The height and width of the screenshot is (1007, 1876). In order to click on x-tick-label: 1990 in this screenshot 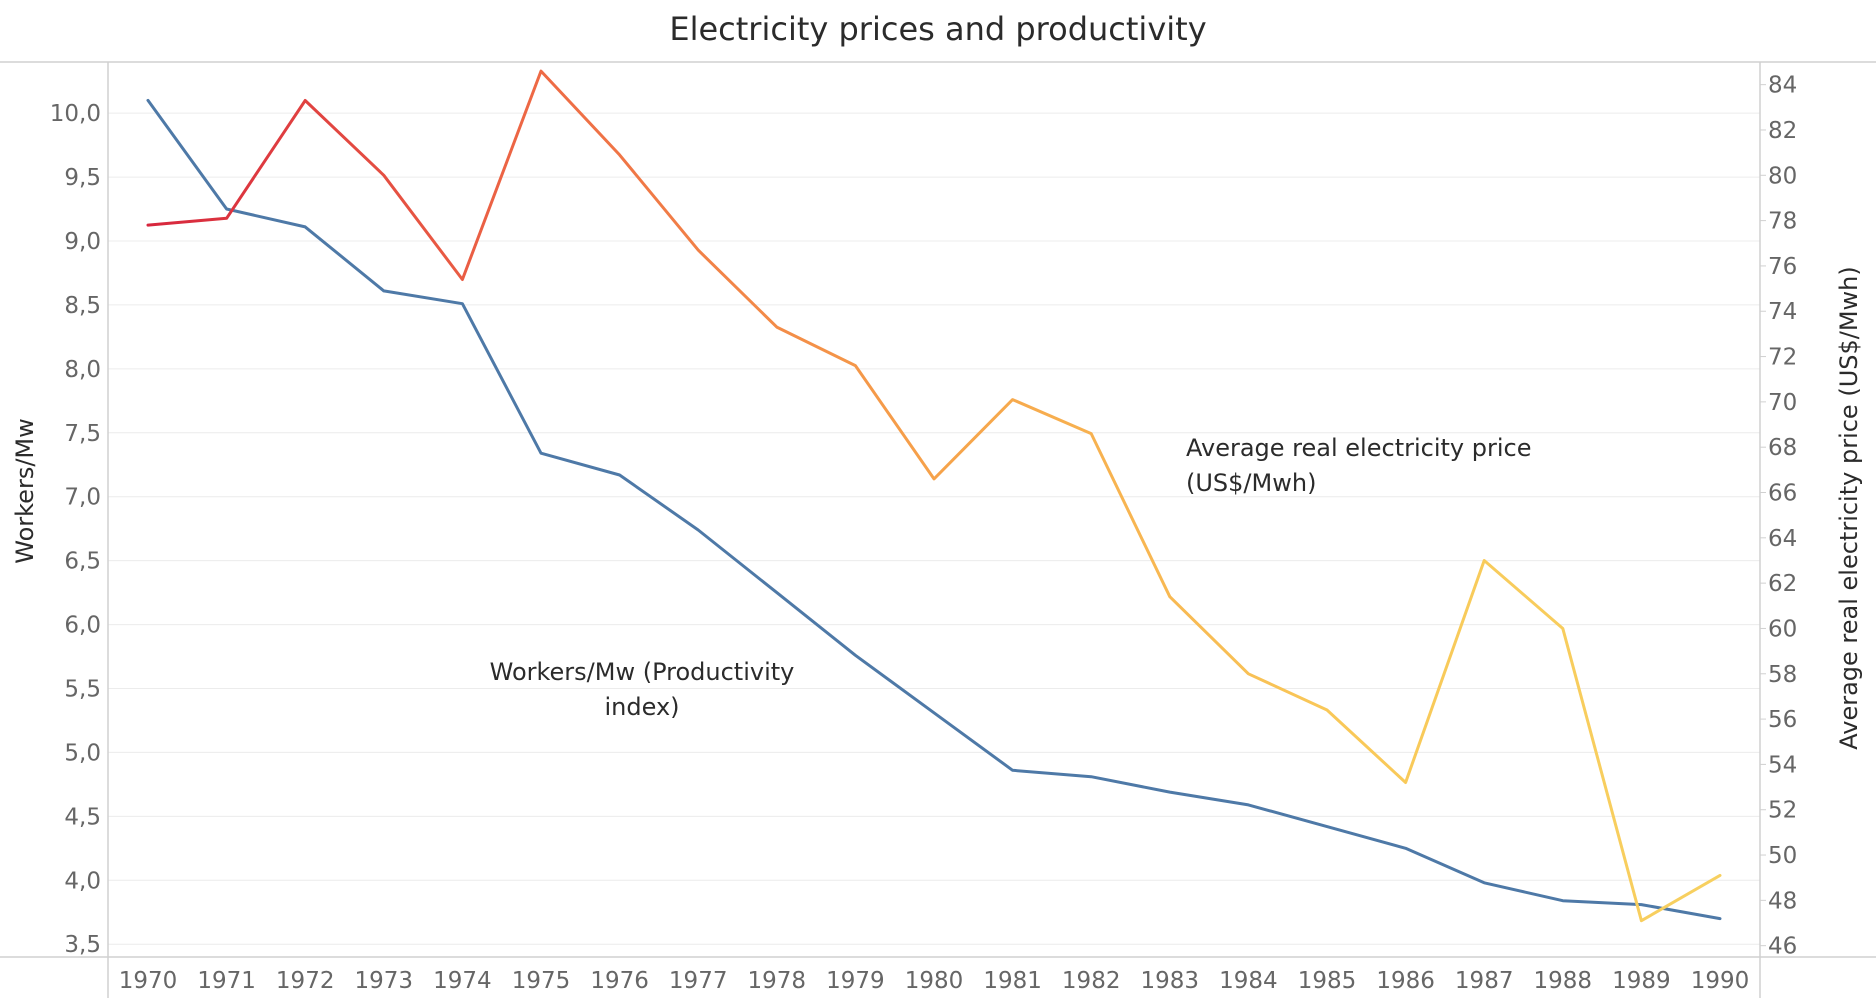, I will do `click(1720, 981)`.